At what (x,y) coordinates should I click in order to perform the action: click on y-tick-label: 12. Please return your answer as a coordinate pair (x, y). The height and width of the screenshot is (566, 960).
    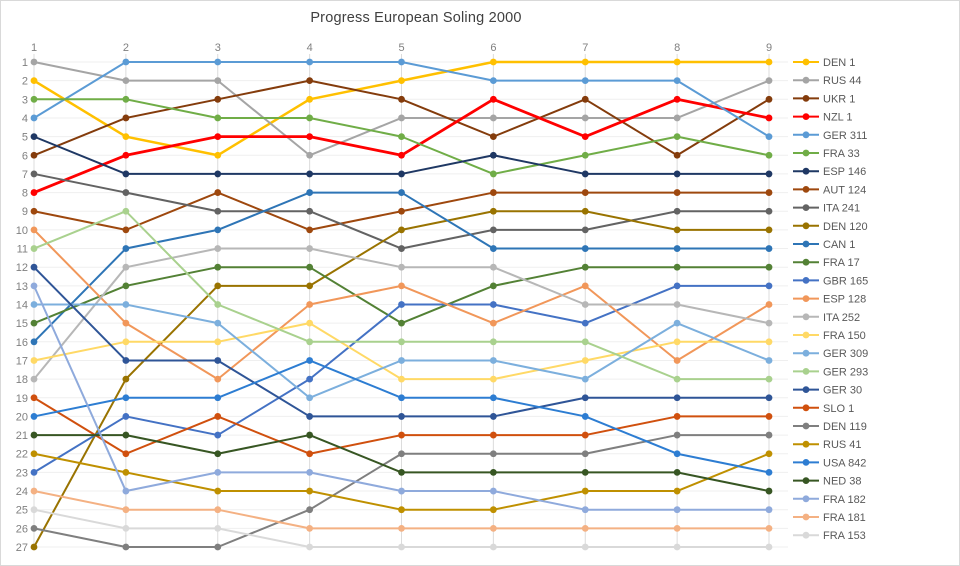
    Looking at the image, I should click on (22, 268).